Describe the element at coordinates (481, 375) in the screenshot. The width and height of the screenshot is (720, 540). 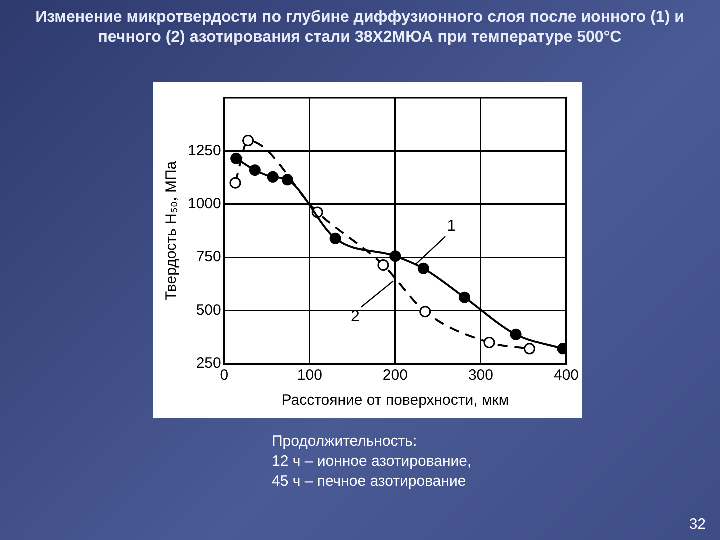
I see `x-tick-label: 300` at that location.